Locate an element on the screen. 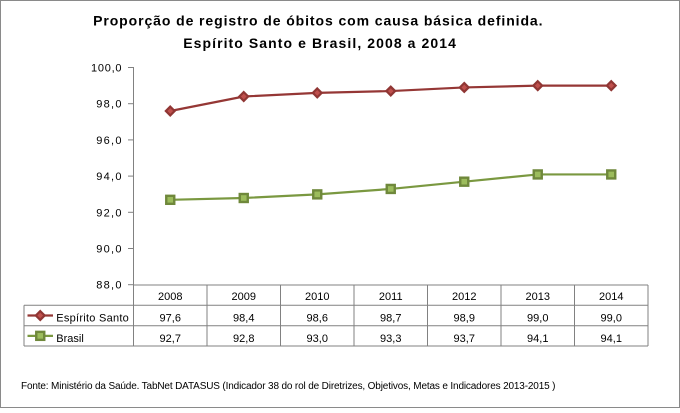 The height and width of the screenshot is (413, 680). svg-text: 92,7 is located at coordinates (170, 339).